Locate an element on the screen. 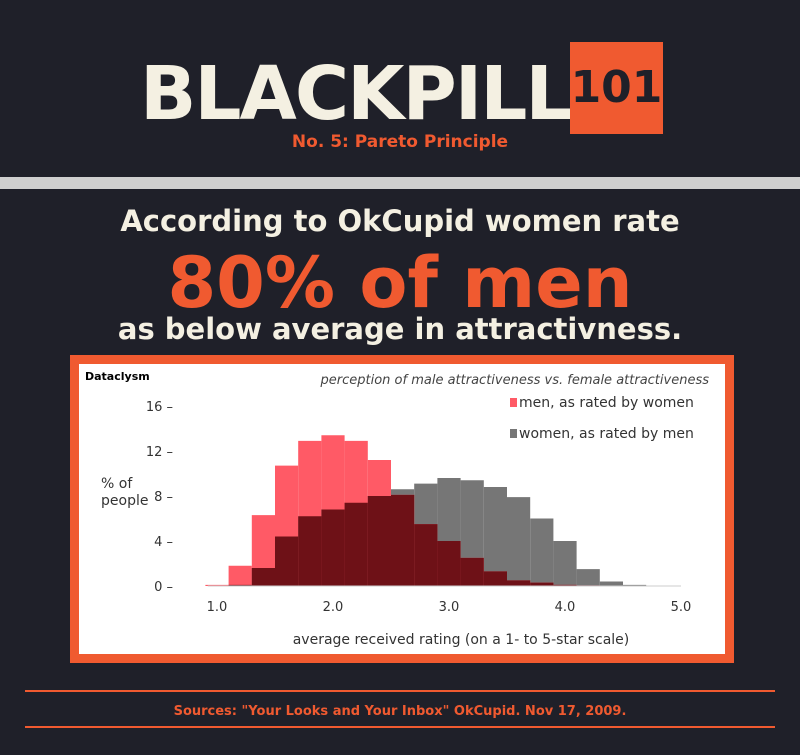 The height and width of the screenshot is (755, 800). legend-label-women: women, as rated by men is located at coordinates (606, 434).